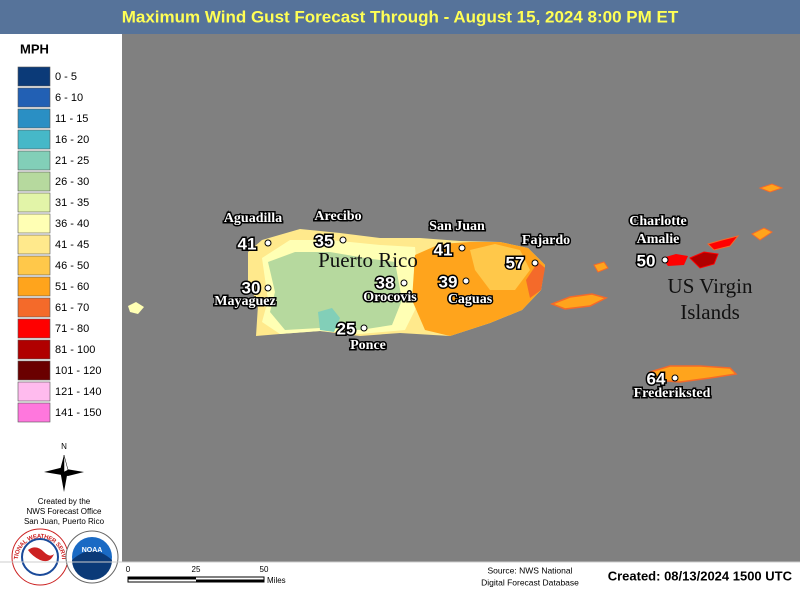  What do you see at coordinates (72, 245) in the screenshot?
I see `legend-label: 41 - 45` at bounding box center [72, 245].